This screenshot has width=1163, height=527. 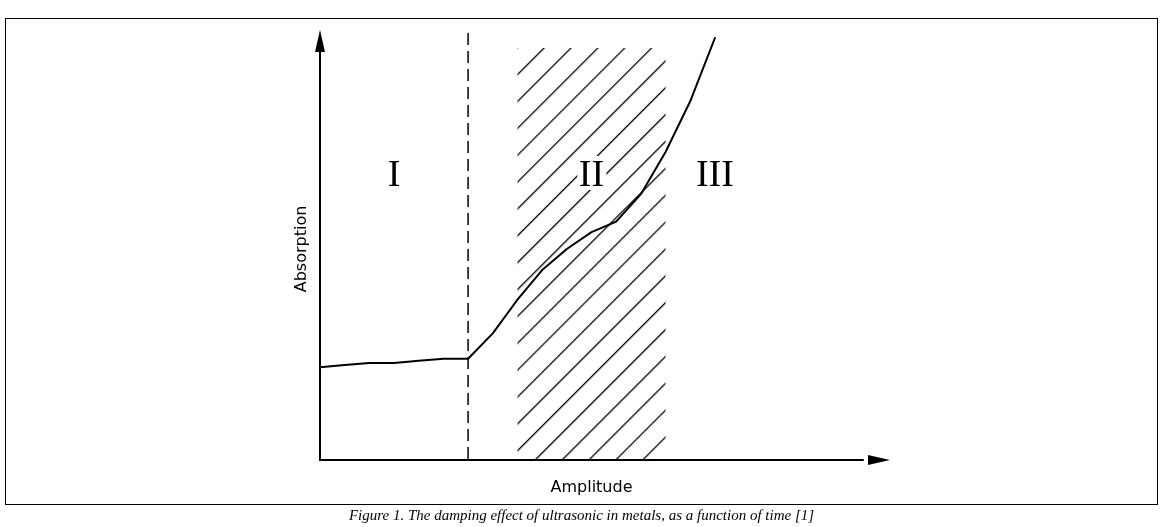 What do you see at coordinates (300, 249) in the screenshot?
I see `y-axis-title: Absorption` at bounding box center [300, 249].